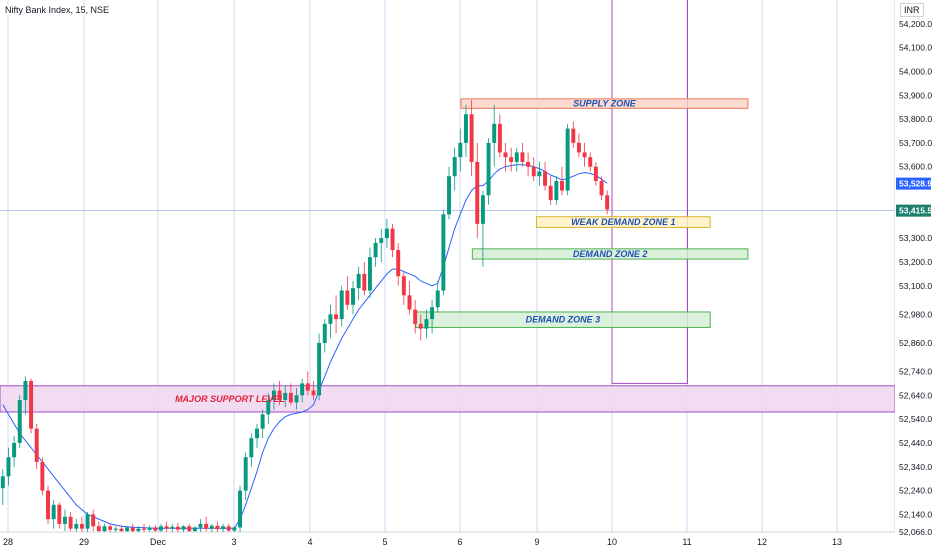 The height and width of the screenshot is (555, 932). Describe the element at coordinates (915, 514) in the screenshot. I see `price-tick-label: 52,140.00` at that location.